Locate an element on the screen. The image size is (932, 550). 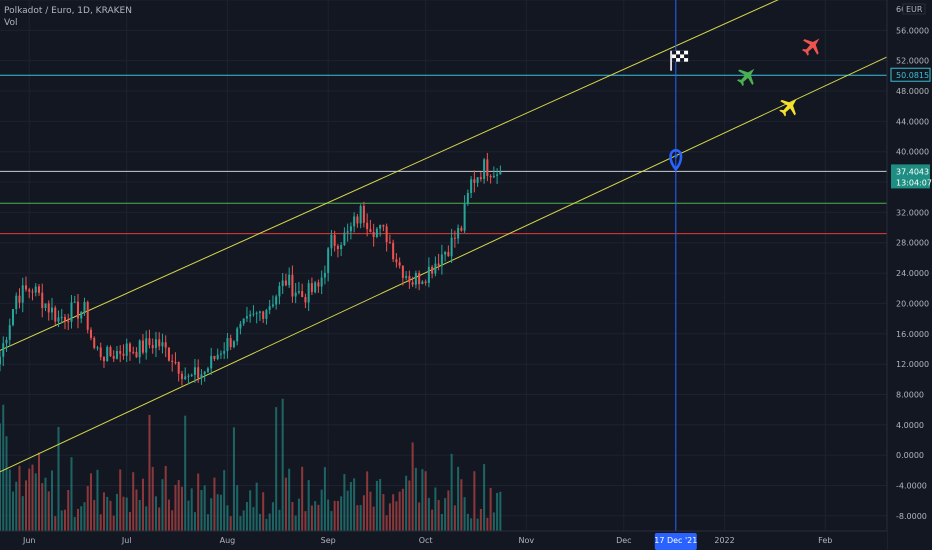
pin-dot is located at coordinates (676, 156).